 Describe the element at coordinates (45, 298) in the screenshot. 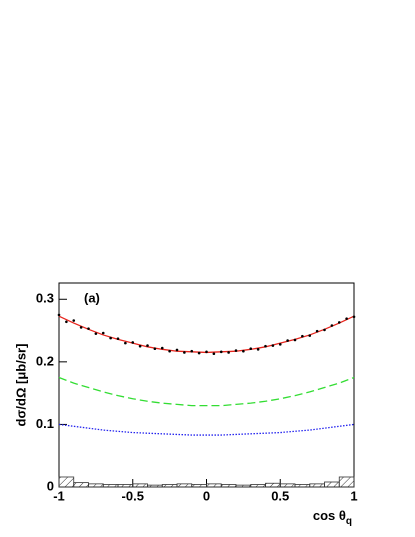

I see `y-tick-label: 0.3` at that location.